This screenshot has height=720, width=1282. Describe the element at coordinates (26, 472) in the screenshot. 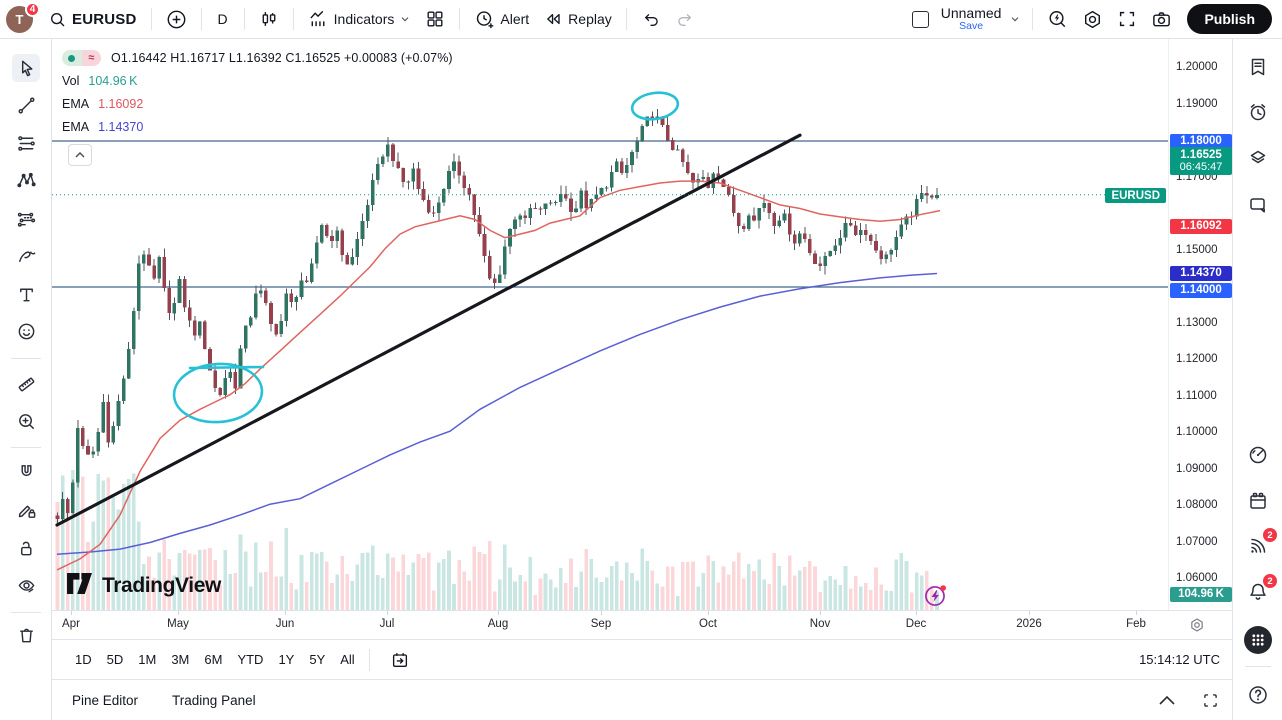

I see `tool-magnet-icon` at that location.